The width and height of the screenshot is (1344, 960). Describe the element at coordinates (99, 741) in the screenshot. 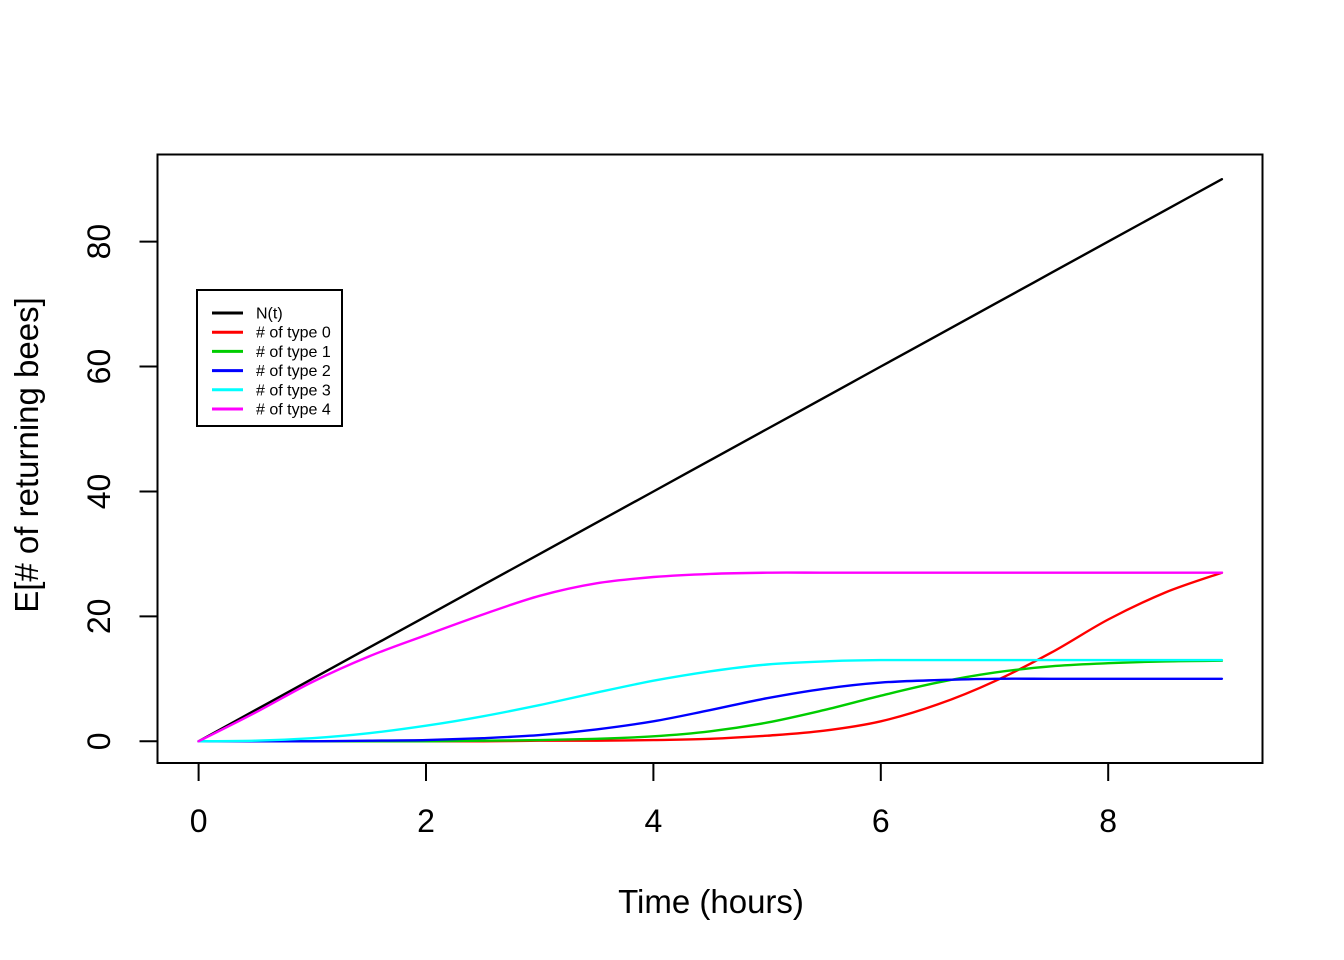

I see `y-tick-label: 0` at that location.